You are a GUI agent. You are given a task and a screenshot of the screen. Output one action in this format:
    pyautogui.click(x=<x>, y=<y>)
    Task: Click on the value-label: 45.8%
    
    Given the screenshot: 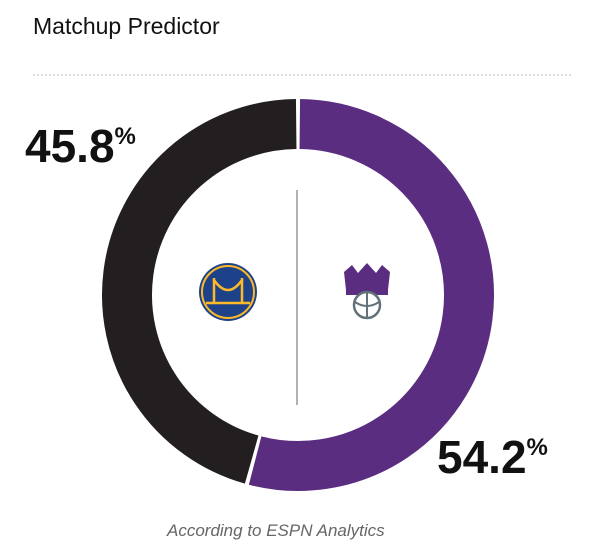 What is the action you would take?
    pyautogui.click(x=80, y=146)
    